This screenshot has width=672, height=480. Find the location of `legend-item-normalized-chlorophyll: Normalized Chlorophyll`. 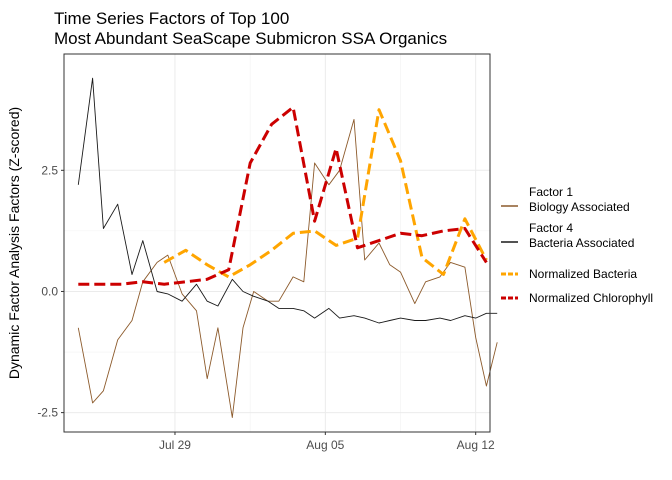

legend-item-normalized-chlorophyll: Normalized Chlorophyll is located at coordinates (577, 298).